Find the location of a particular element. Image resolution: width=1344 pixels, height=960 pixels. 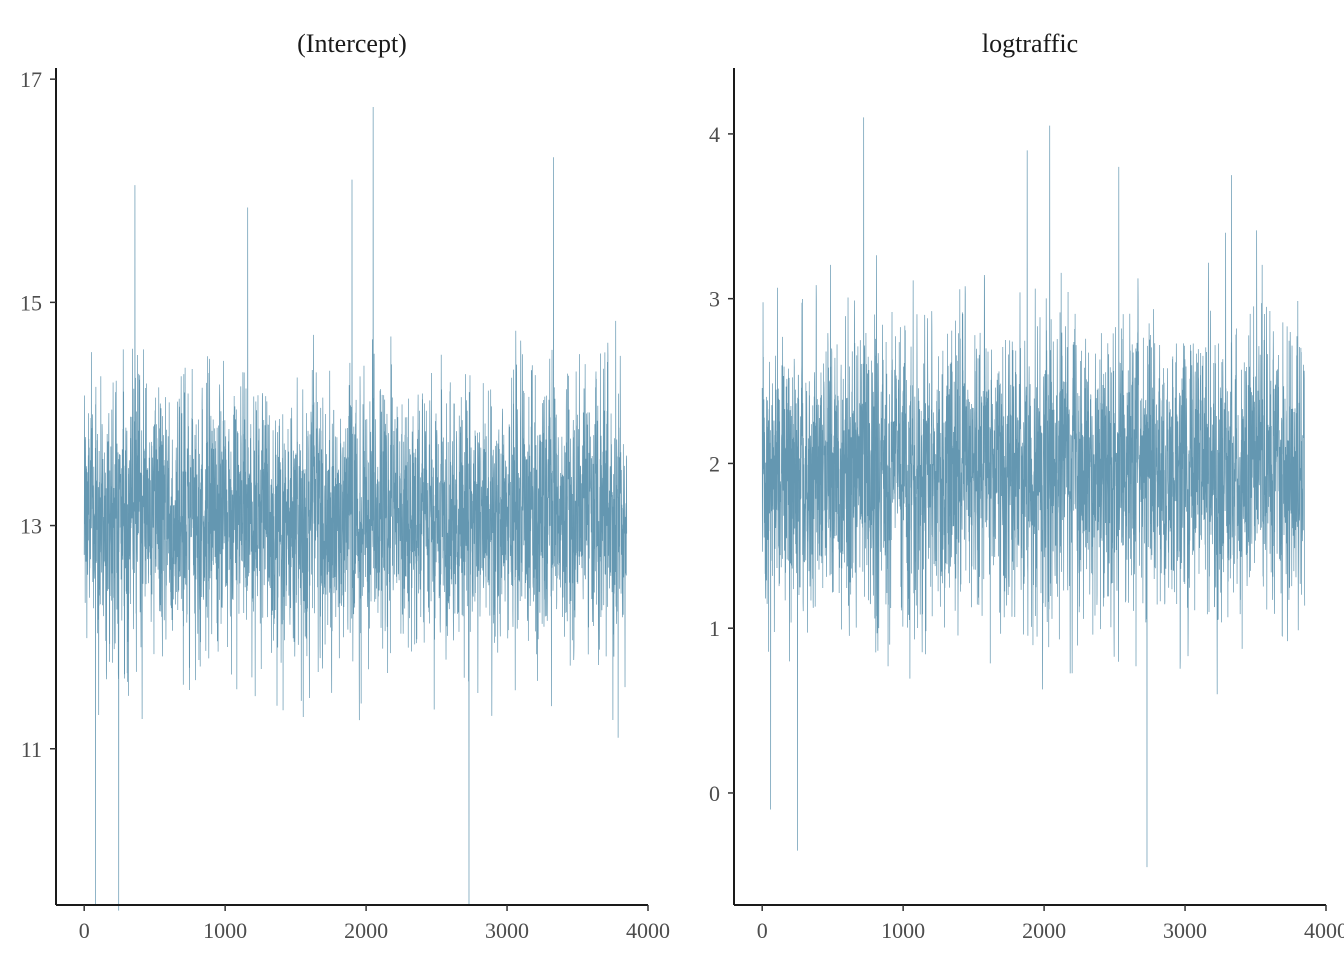

y-tick-label: 17 is located at coordinates (31, 79).